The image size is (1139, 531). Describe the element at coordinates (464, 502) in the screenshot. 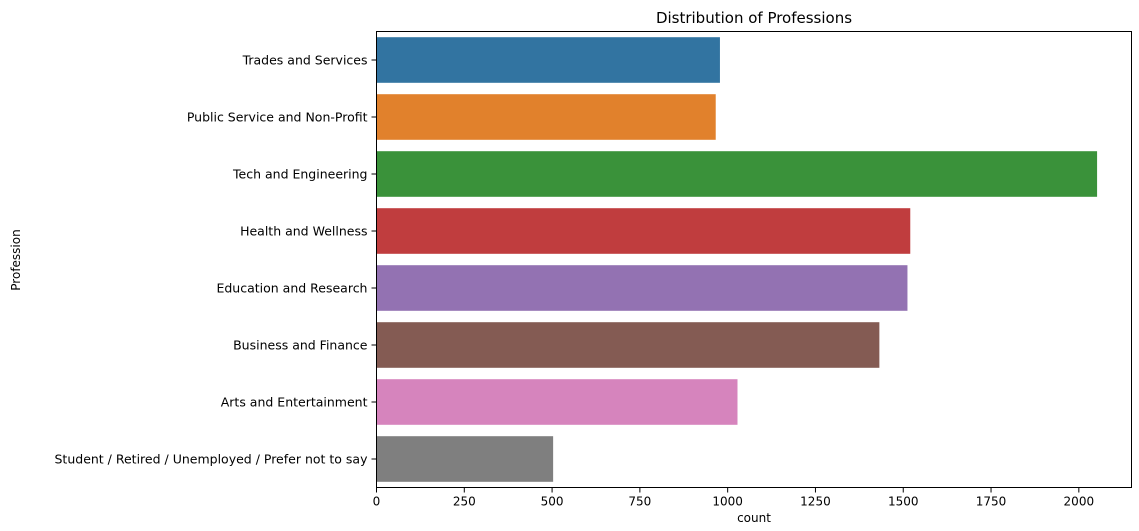

I see `x-tick-label: 250` at that location.